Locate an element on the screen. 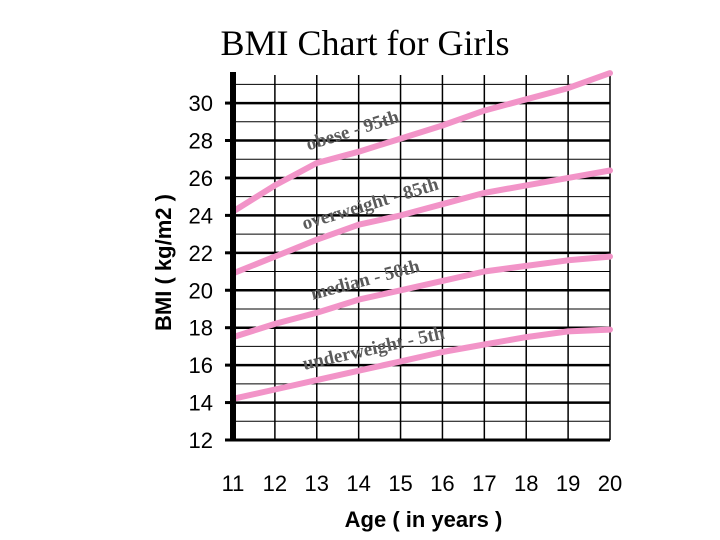  y-tick-label: 20 is located at coordinates (201, 290).